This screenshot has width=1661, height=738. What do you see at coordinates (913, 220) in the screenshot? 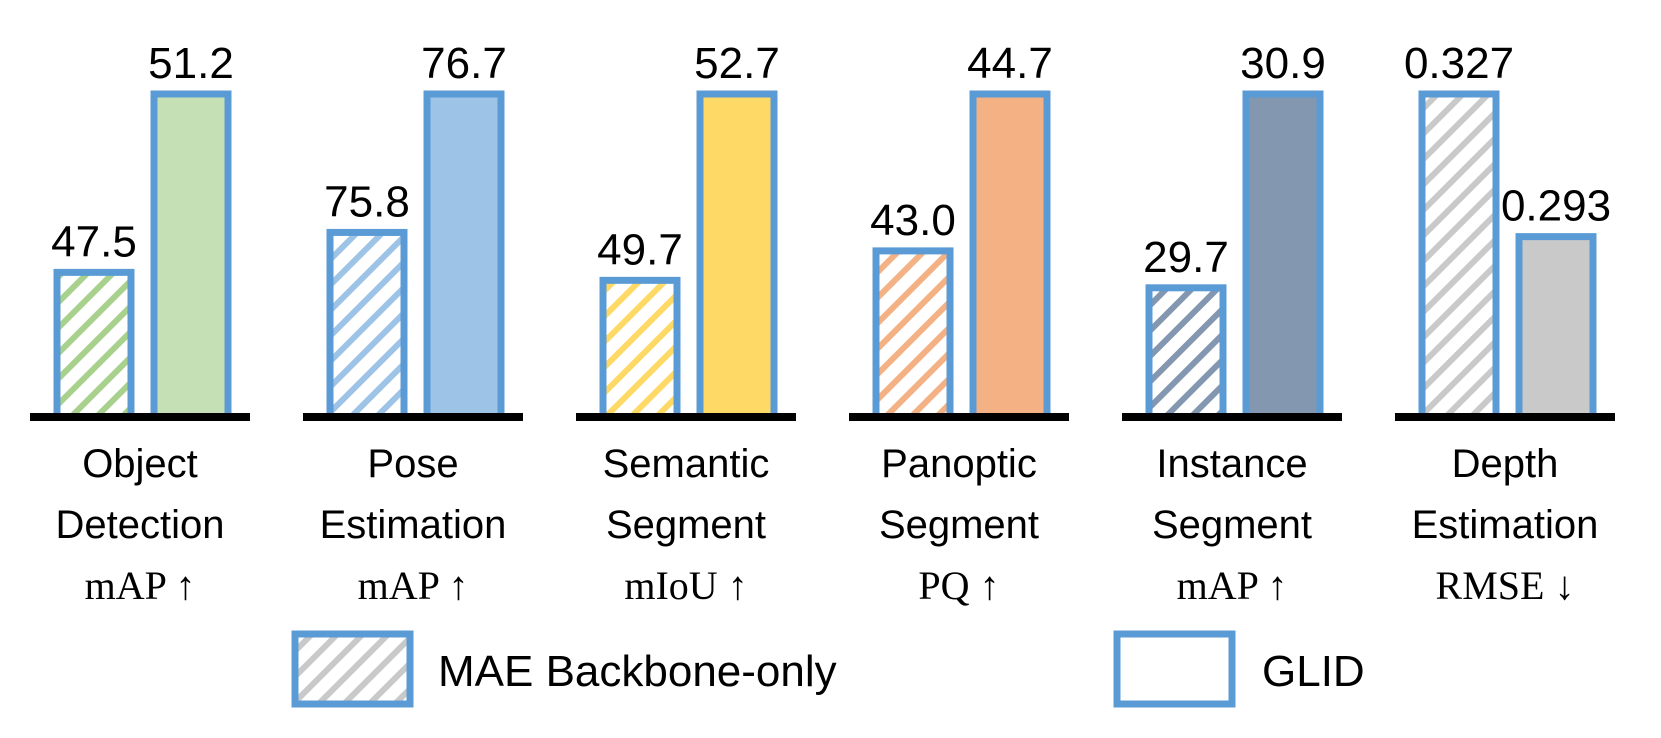
I see `data-label-mae: 43.0` at bounding box center [913, 220].